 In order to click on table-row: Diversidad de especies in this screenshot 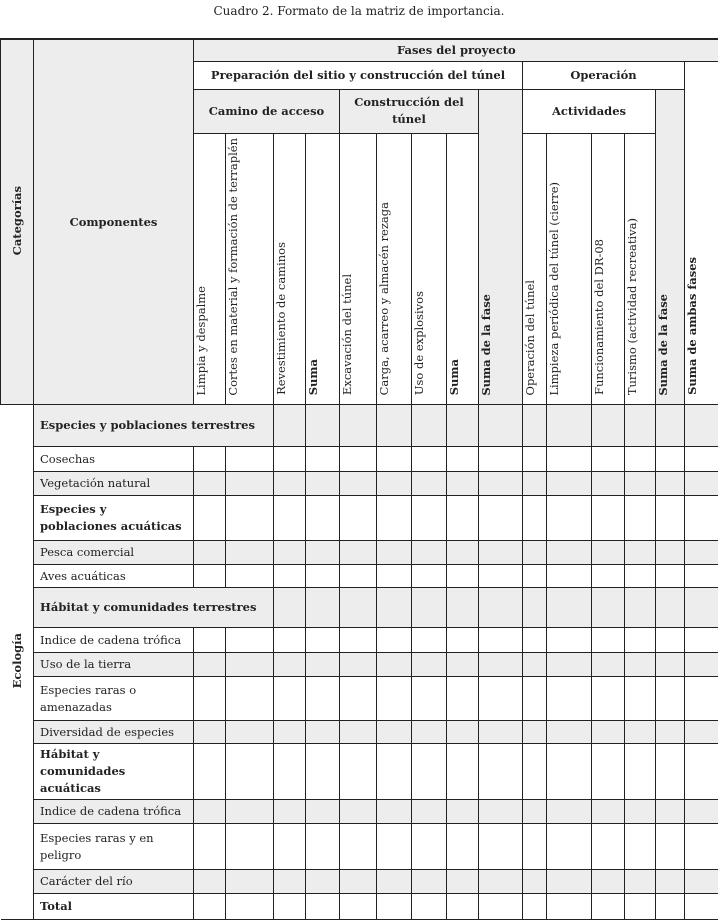, I will do `click(359, 732)`.